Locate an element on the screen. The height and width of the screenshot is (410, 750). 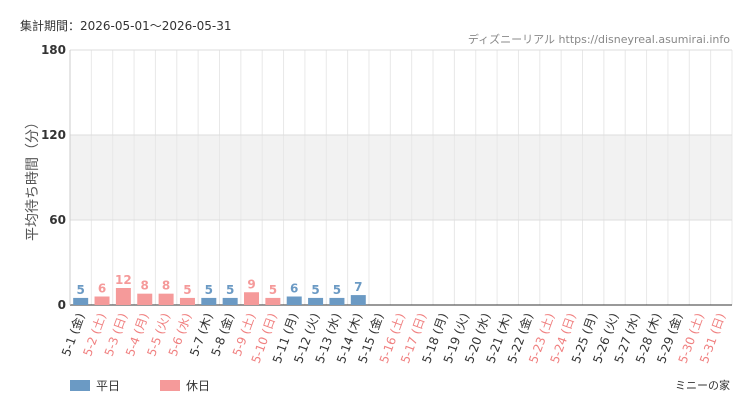
y-axis-label: 平均待ち時間（分） is located at coordinates (33, 178).